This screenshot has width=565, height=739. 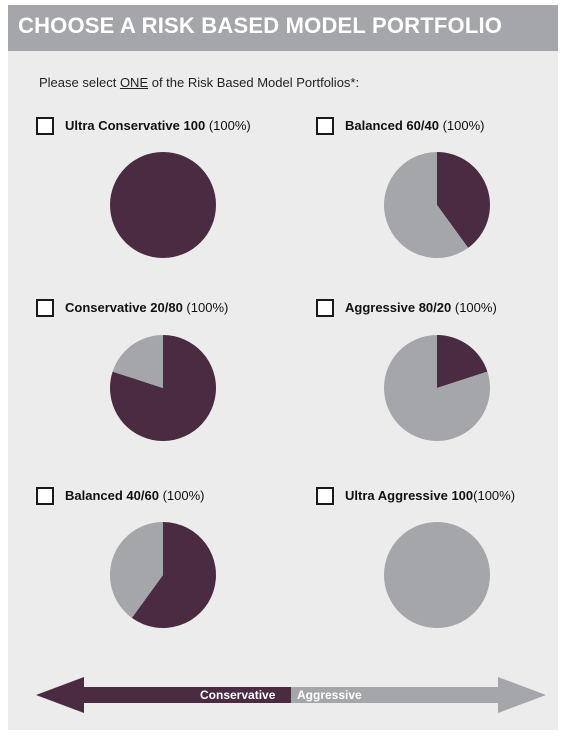 What do you see at coordinates (409, 495) in the screenshot?
I see `portfolio-name: Ultra Aggressive 100` at bounding box center [409, 495].